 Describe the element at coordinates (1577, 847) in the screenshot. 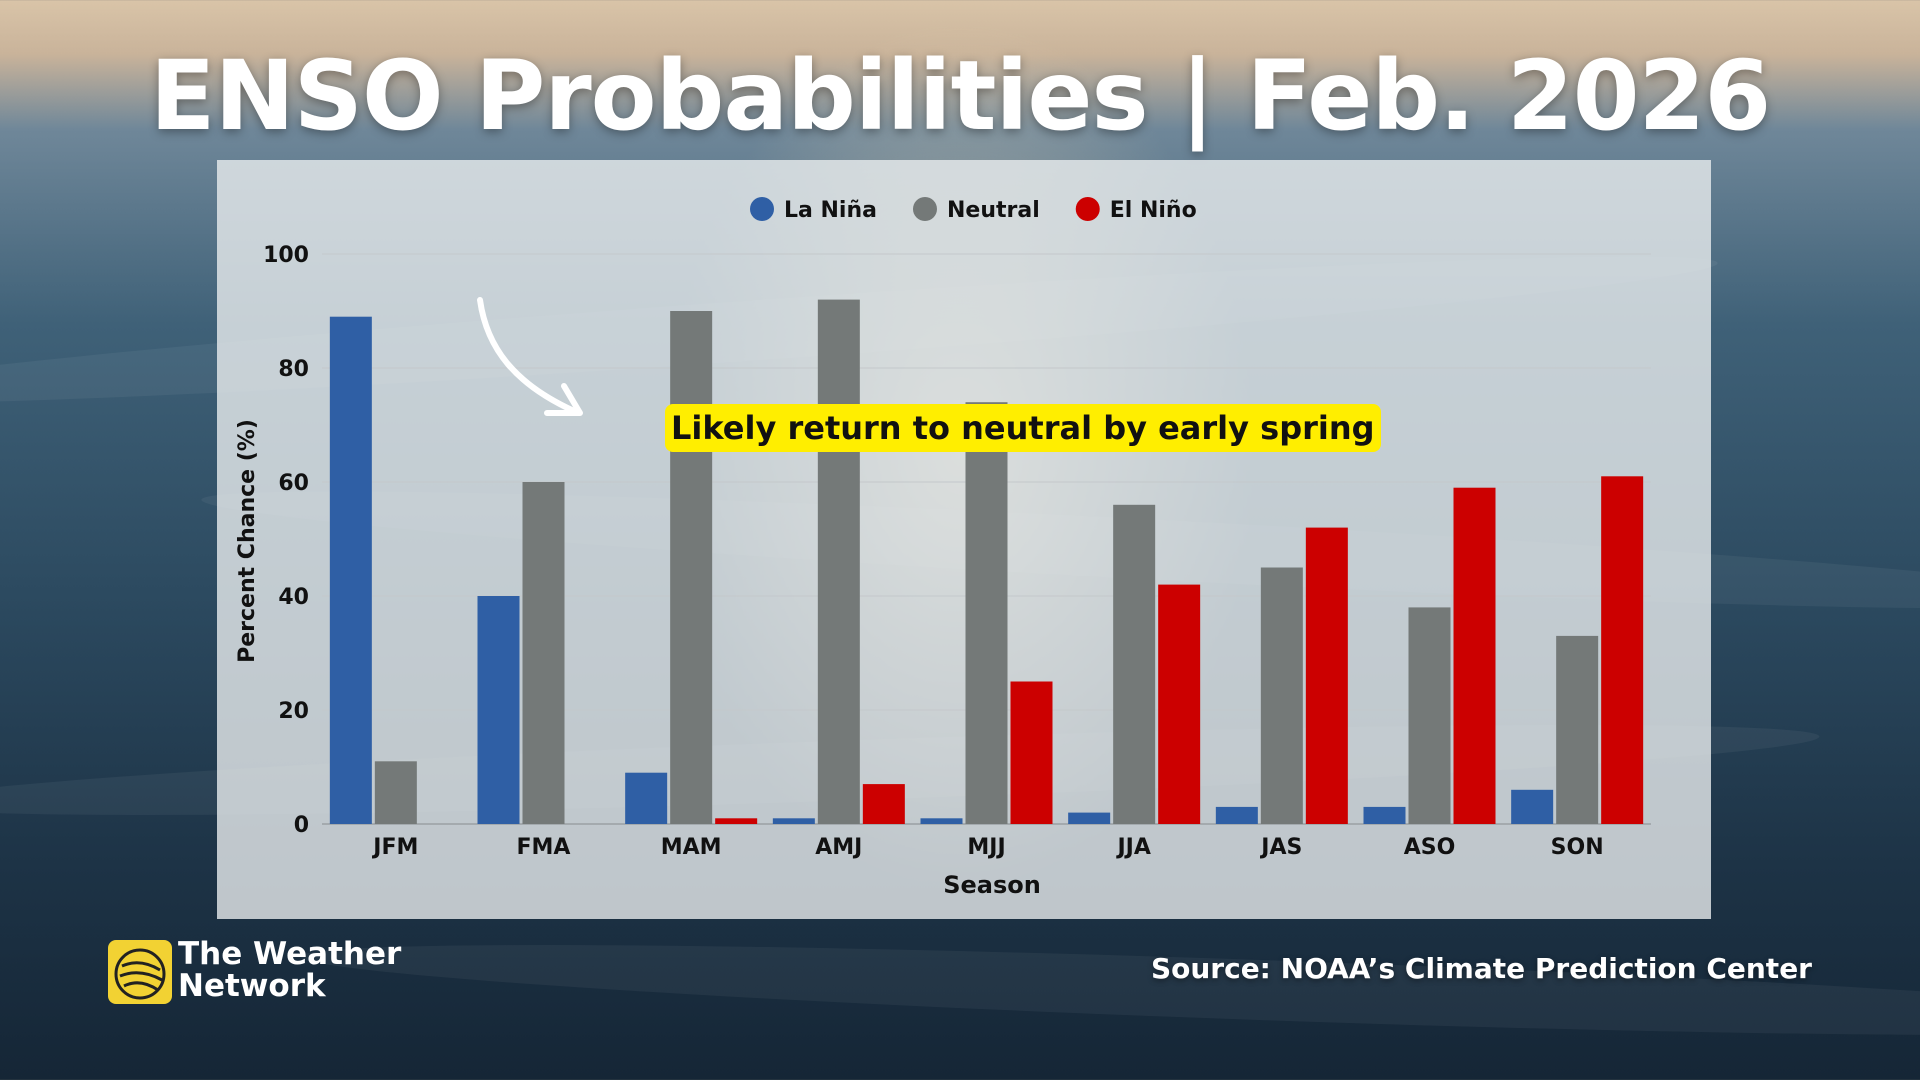

I see `x-tick-son: SON` at that location.